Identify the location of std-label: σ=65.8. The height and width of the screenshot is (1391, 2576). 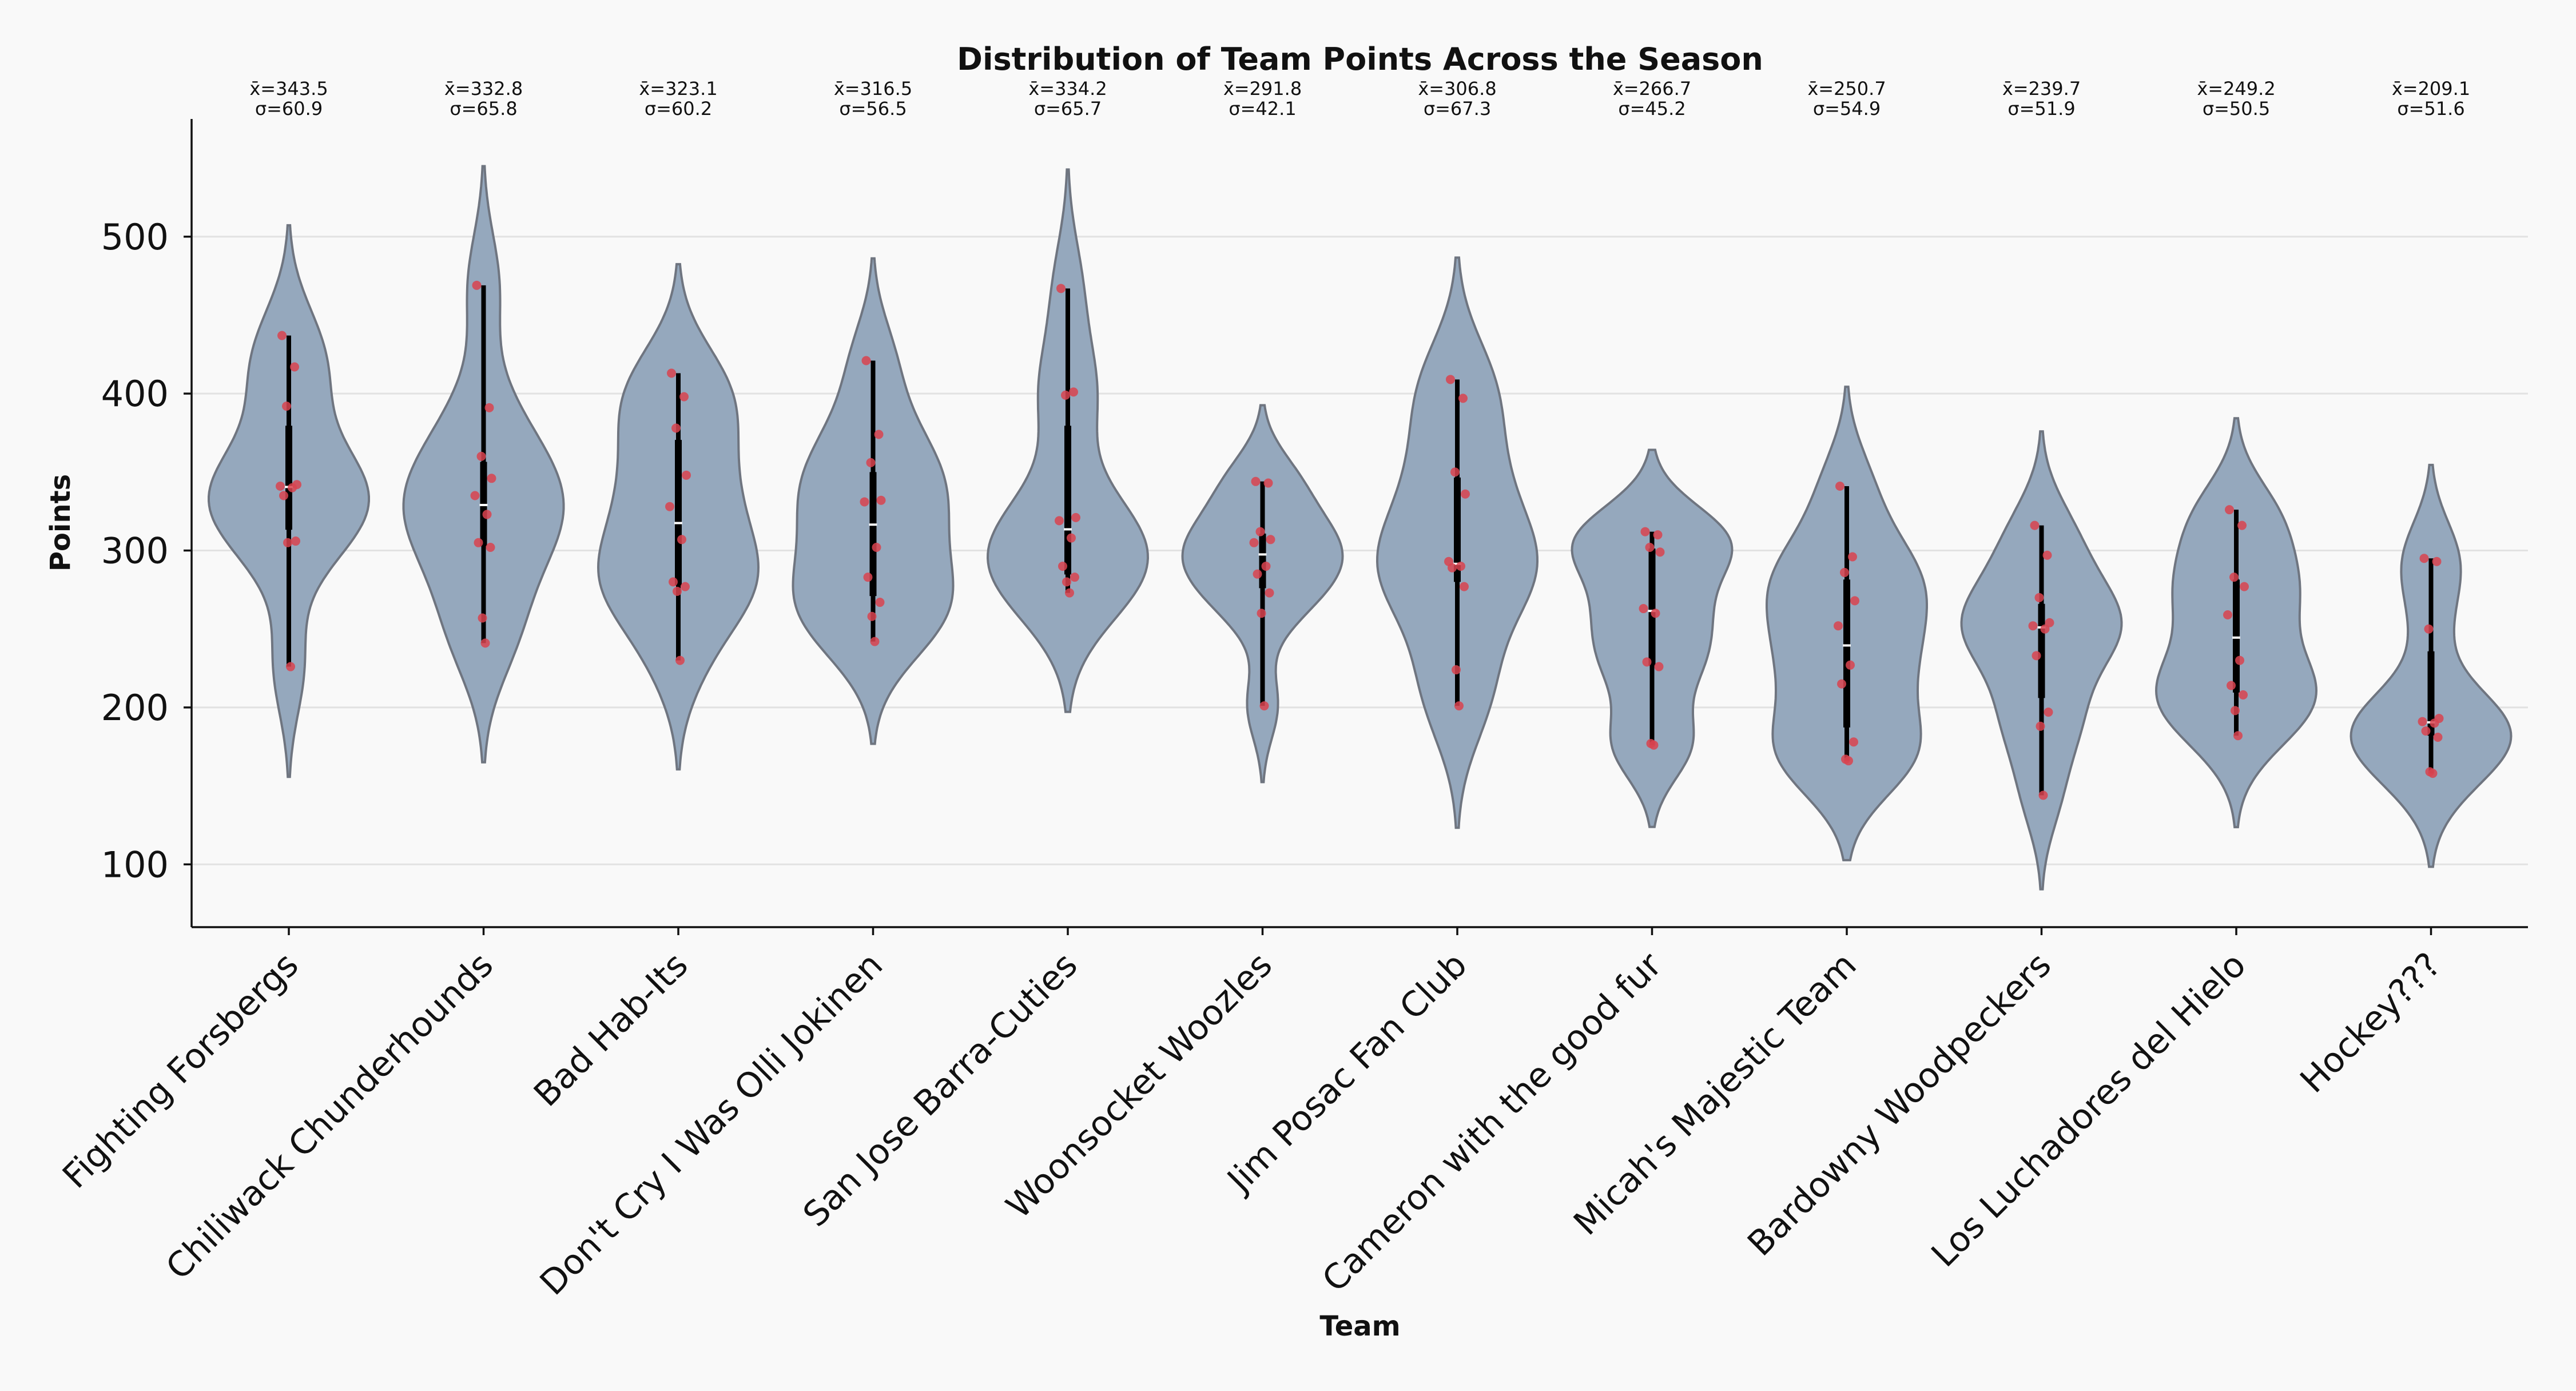
(483, 109).